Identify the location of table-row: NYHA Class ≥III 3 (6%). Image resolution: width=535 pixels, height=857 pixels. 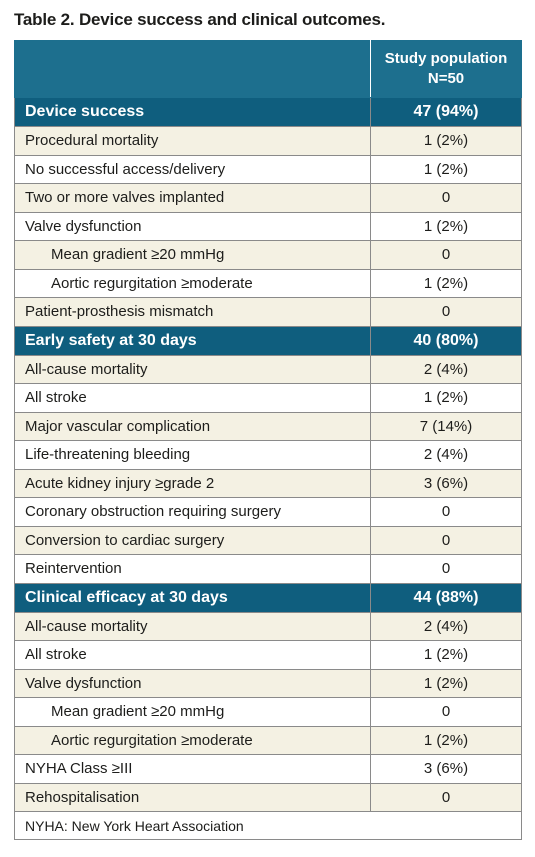
(268, 769).